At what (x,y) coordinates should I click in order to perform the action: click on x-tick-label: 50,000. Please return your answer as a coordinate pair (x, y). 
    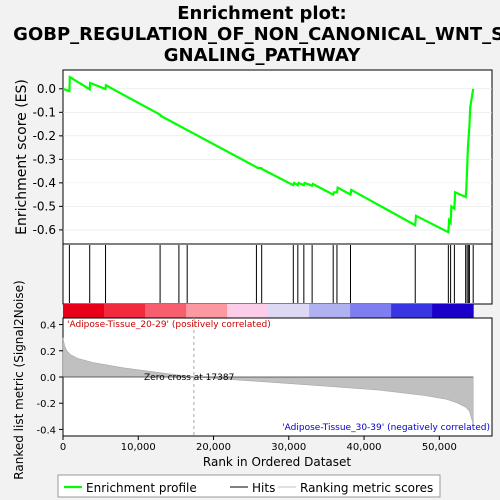
    Looking at the image, I should click on (439, 447).